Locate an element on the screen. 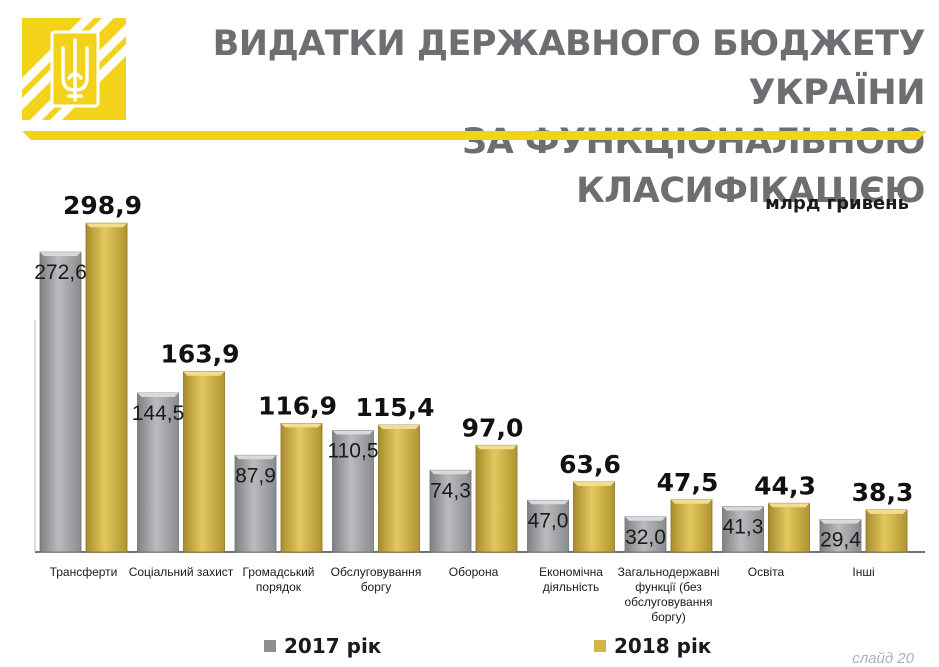 The image size is (939, 667). trident-emblem-icon is located at coordinates (74, 69).